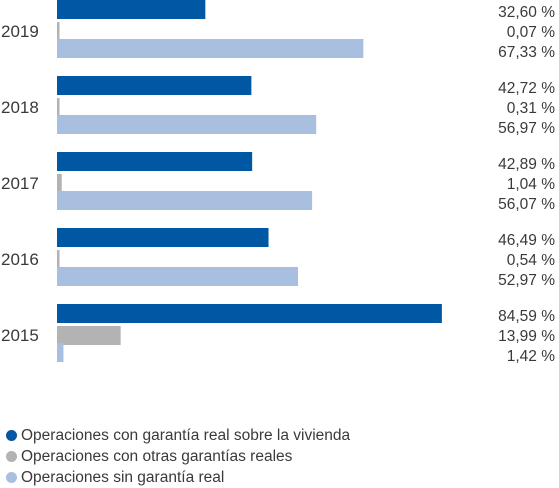 This screenshot has width=559, height=488. I want to click on value-label-2015-series-1: 13,99 %, so click(526, 336).